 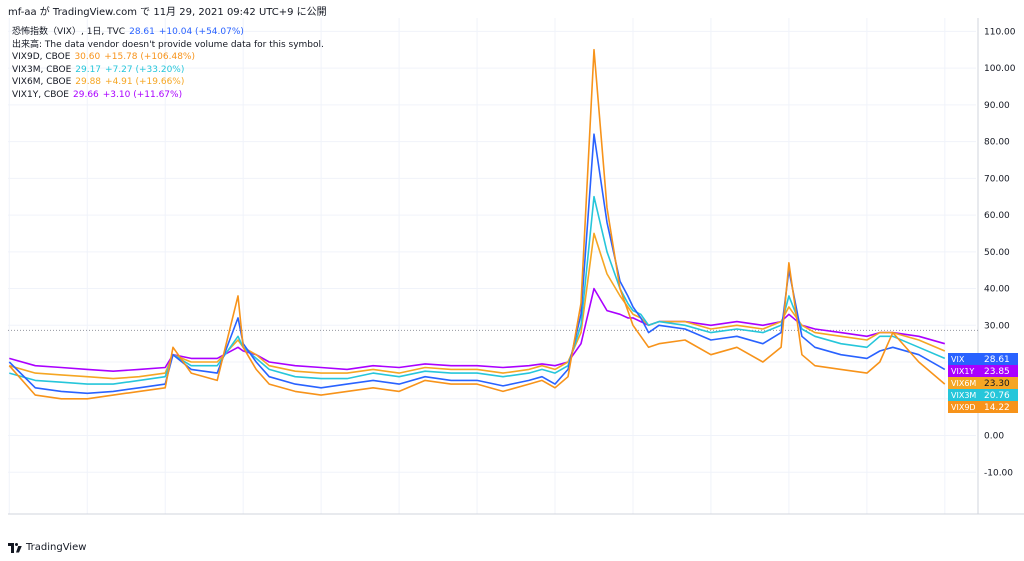 What do you see at coordinates (142, 94) in the screenshot?
I see `legend-change: +3.10 (+11.67%)` at bounding box center [142, 94].